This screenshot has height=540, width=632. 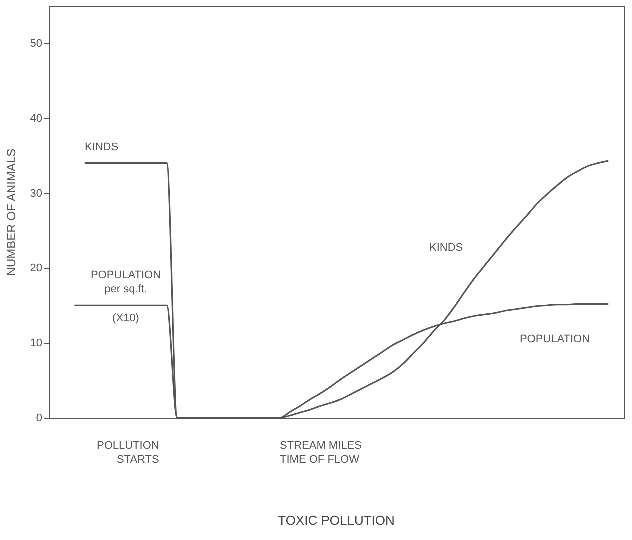 I want to click on annotation: POPULATION per sq.ft., so click(x=126, y=283).